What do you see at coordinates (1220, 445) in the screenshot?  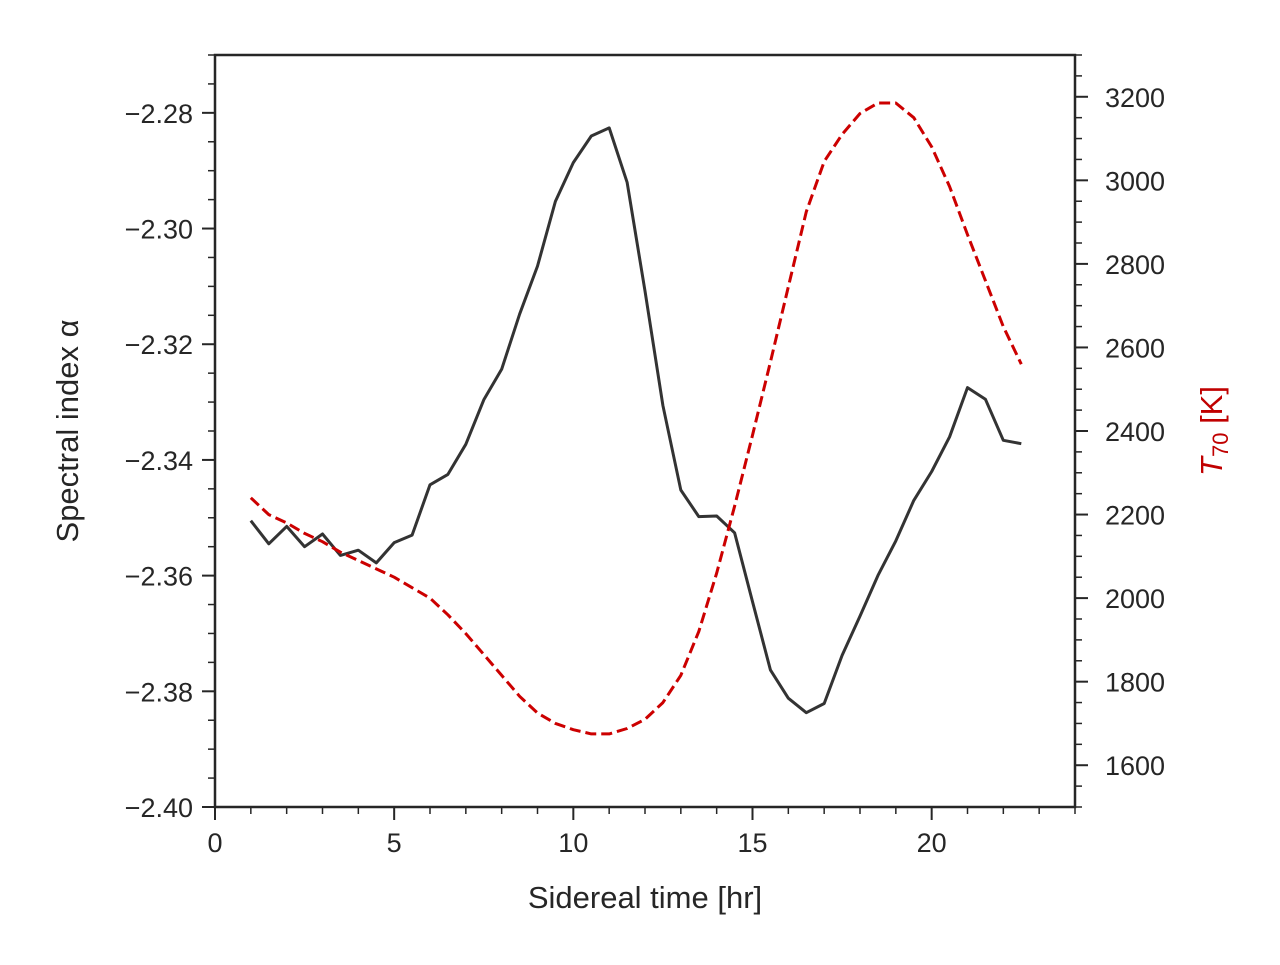 I see `y-axis-right-subscript: 70` at bounding box center [1220, 445].